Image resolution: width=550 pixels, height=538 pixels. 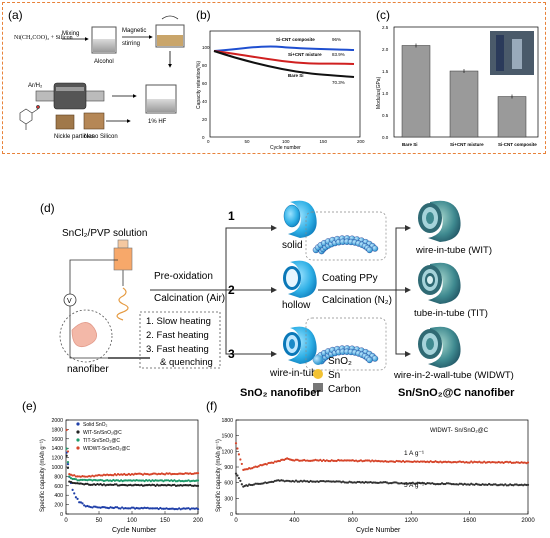 I want to click on legend-carbon: Carbon, so click(x=344, y=389).